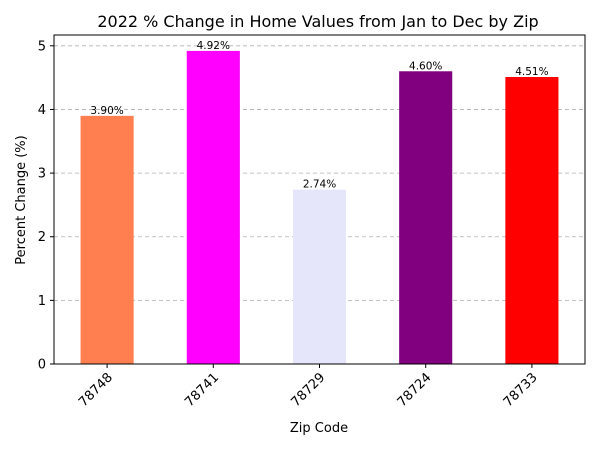 The width and height of the screenshot is (600, 450). What do you see at coordinates (42, 110) in the screenshot?
I see `y-tick-label: 4` at bounding box center [42, 110].